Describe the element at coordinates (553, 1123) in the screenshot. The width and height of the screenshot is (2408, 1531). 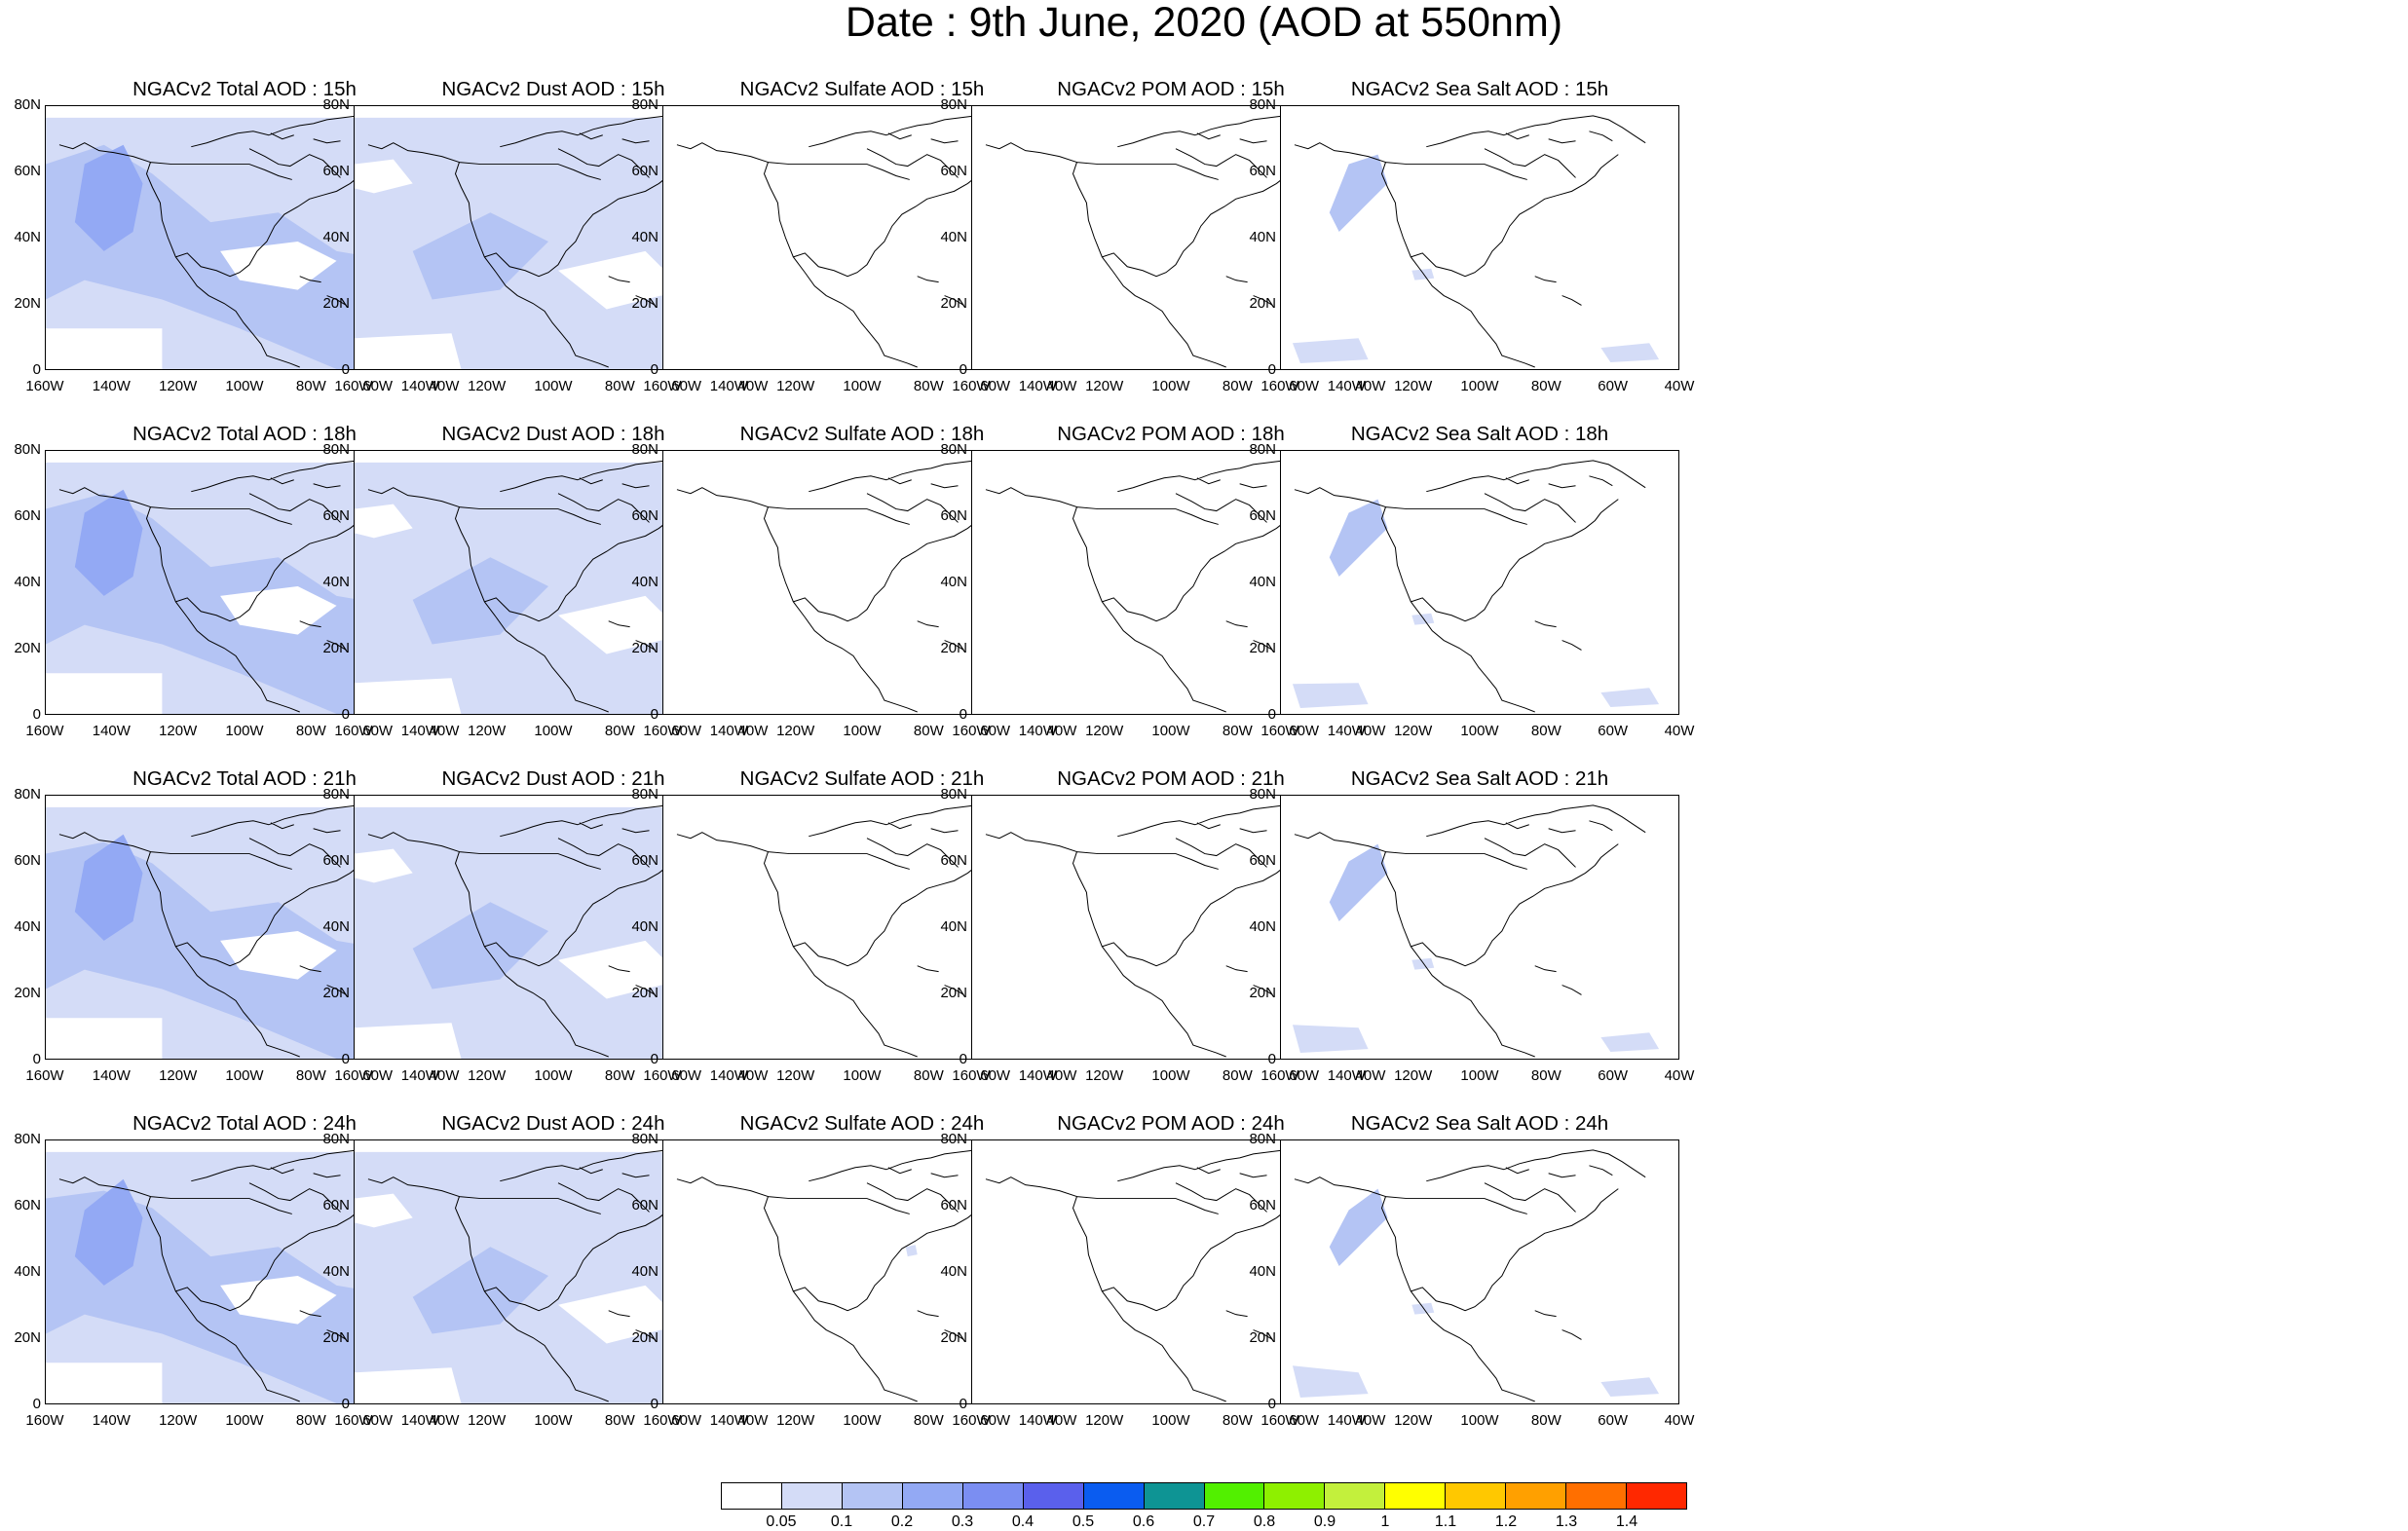
I see `panel-title: NGACv2 Dust AOD : 24h` at that location.